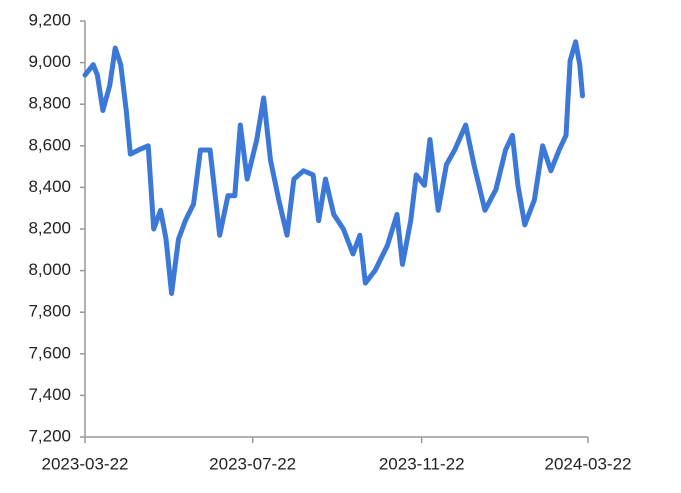 This screenshot has height=493, width=681. I want to click on y-tick-label: 8,200, so click(49, 227).